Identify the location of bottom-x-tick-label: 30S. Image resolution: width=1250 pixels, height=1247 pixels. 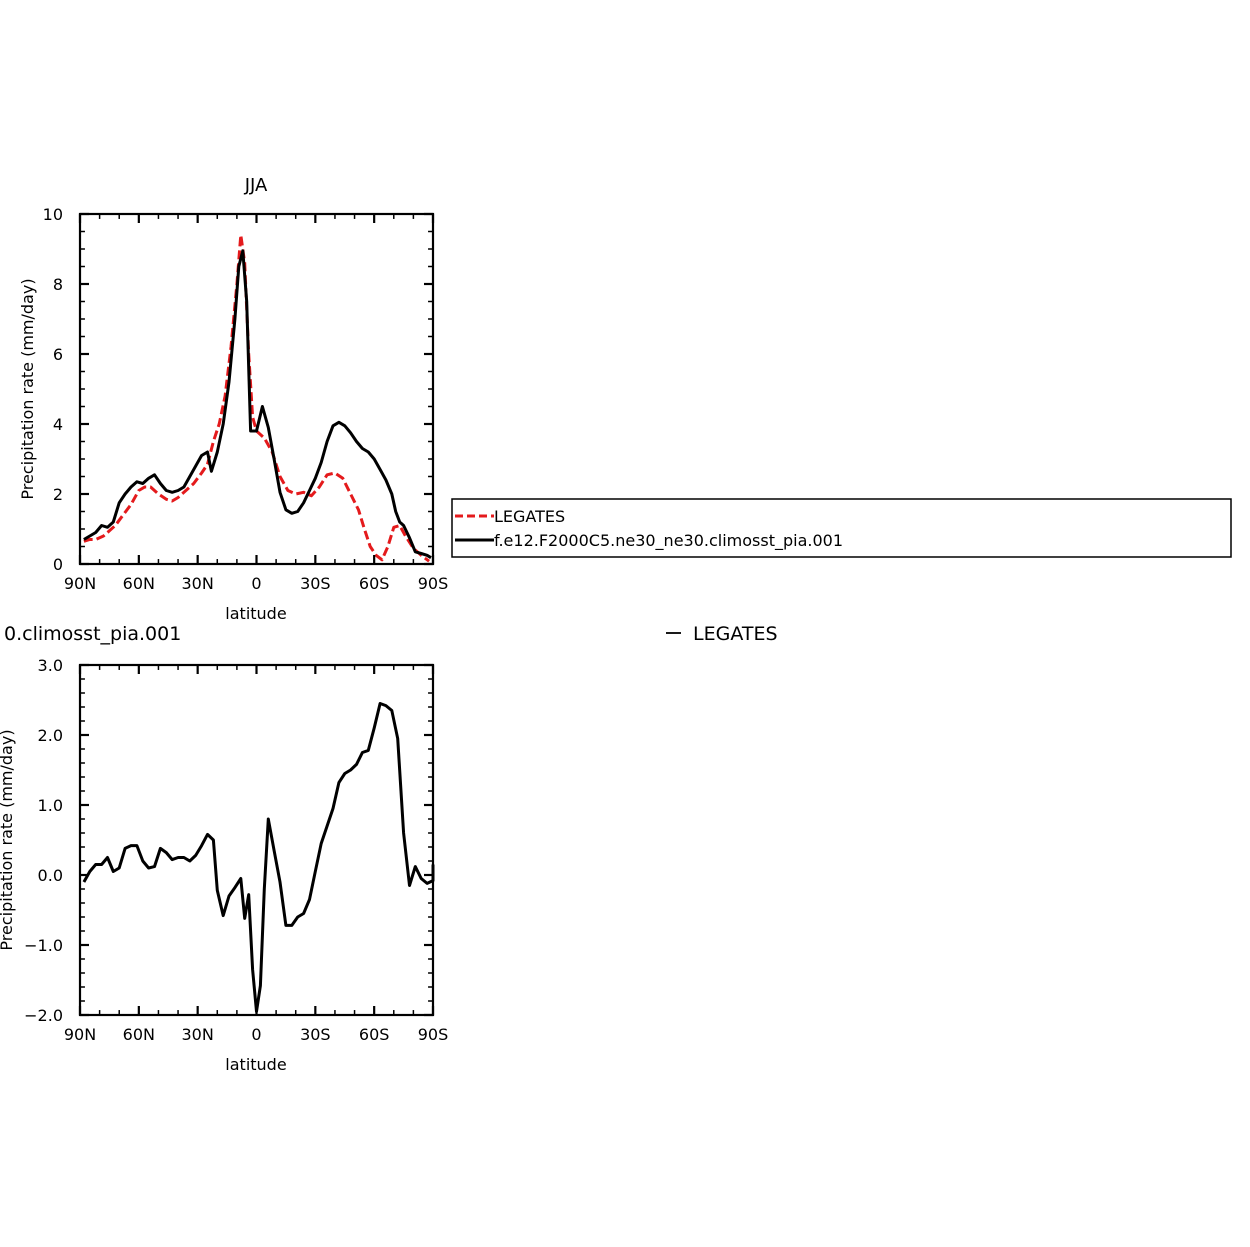
(315, 1034).